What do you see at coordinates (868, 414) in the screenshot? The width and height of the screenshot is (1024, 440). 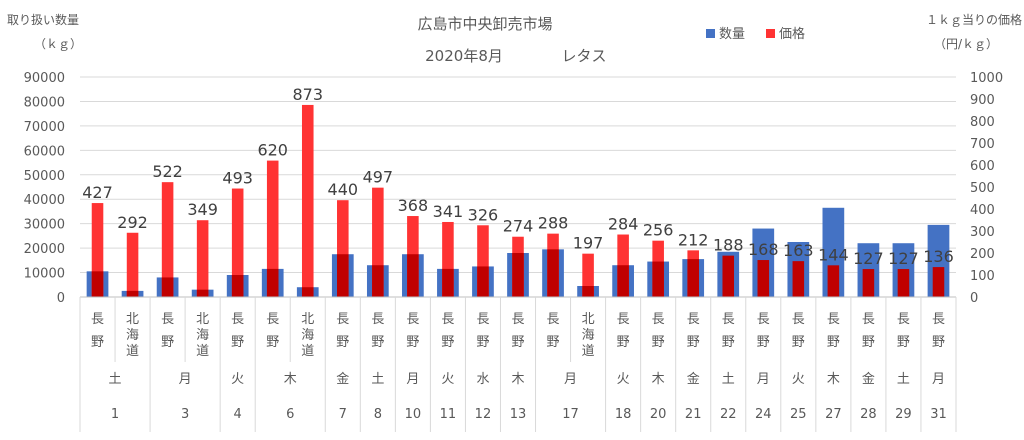 I see `x-day-label: 28` at bounding box center [868, 414].